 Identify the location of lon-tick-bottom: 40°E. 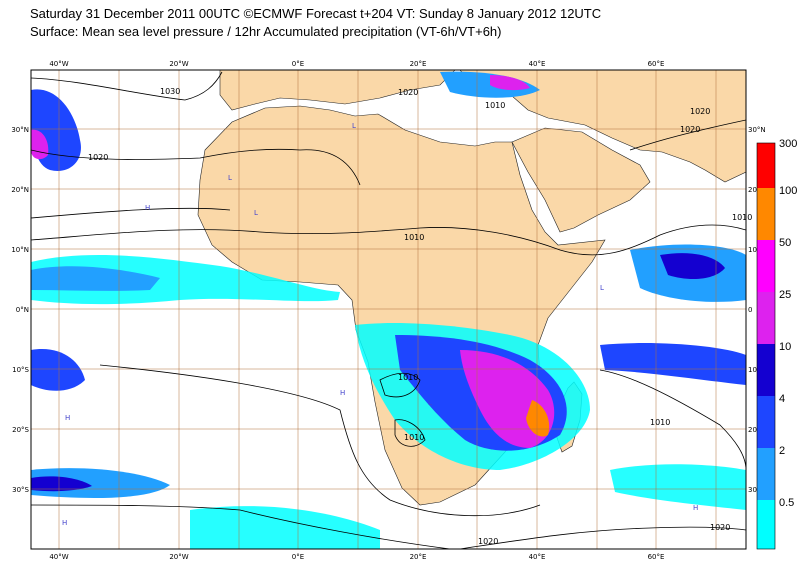
(537, 557).